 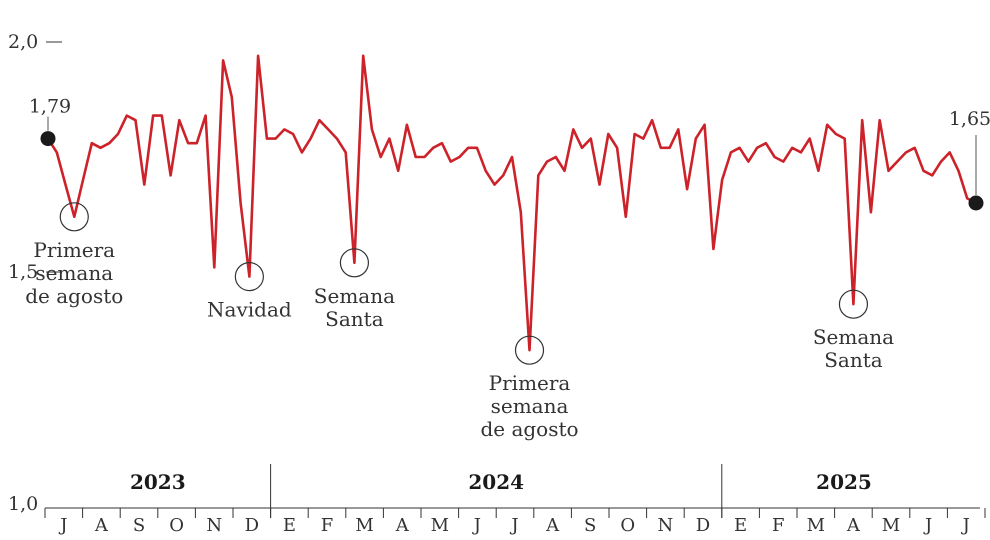 I want to click on y-tick-label: 1,5, so click(x=23, y=272).